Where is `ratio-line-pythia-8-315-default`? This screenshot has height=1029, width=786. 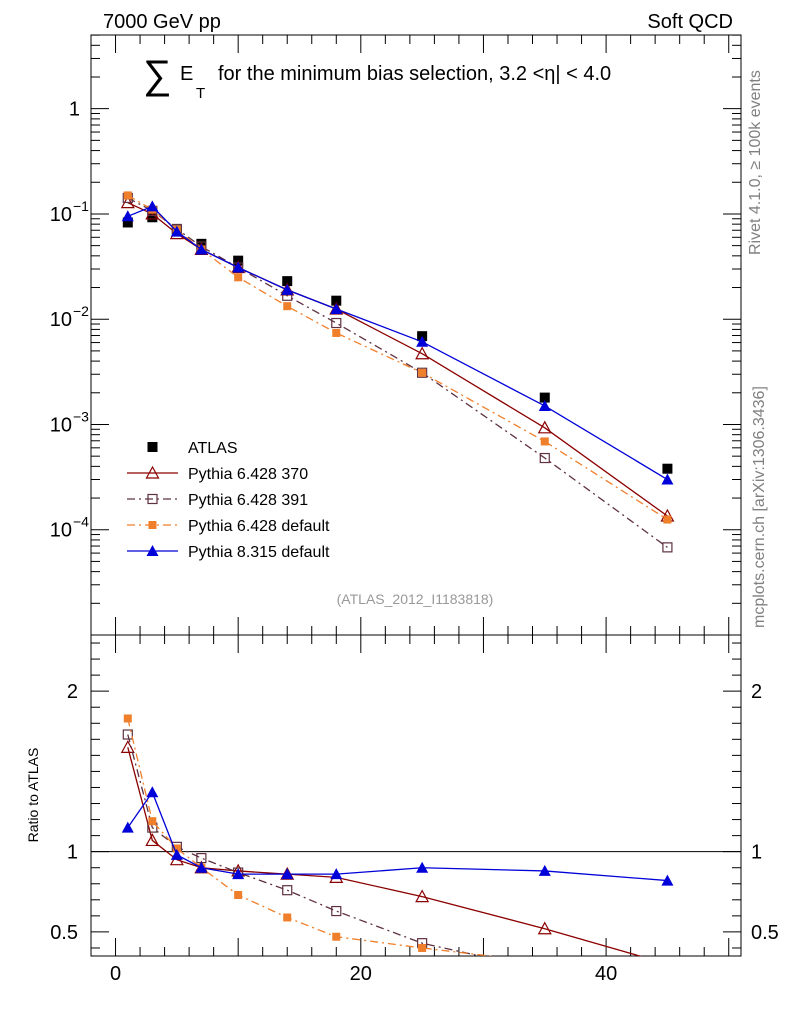 ratio-line-pythia-8-315-default is located at coordinates (397, 836).